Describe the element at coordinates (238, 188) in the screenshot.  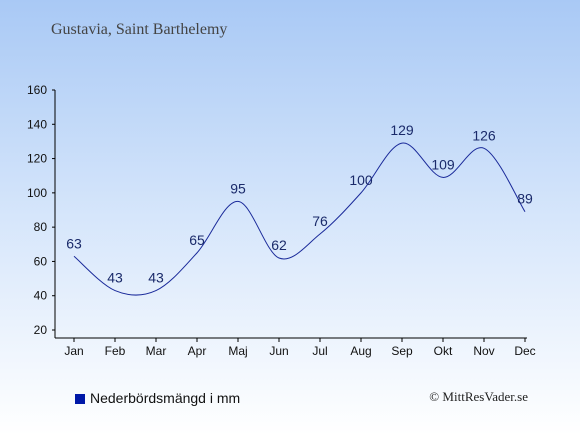
I see `data-label: 95` at that location.